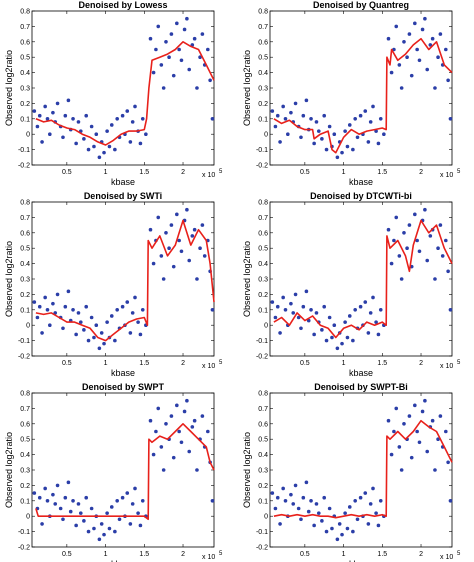 The image size is (474, 562). I want to click on y-tick-label: 0.6, so click(25, 233).